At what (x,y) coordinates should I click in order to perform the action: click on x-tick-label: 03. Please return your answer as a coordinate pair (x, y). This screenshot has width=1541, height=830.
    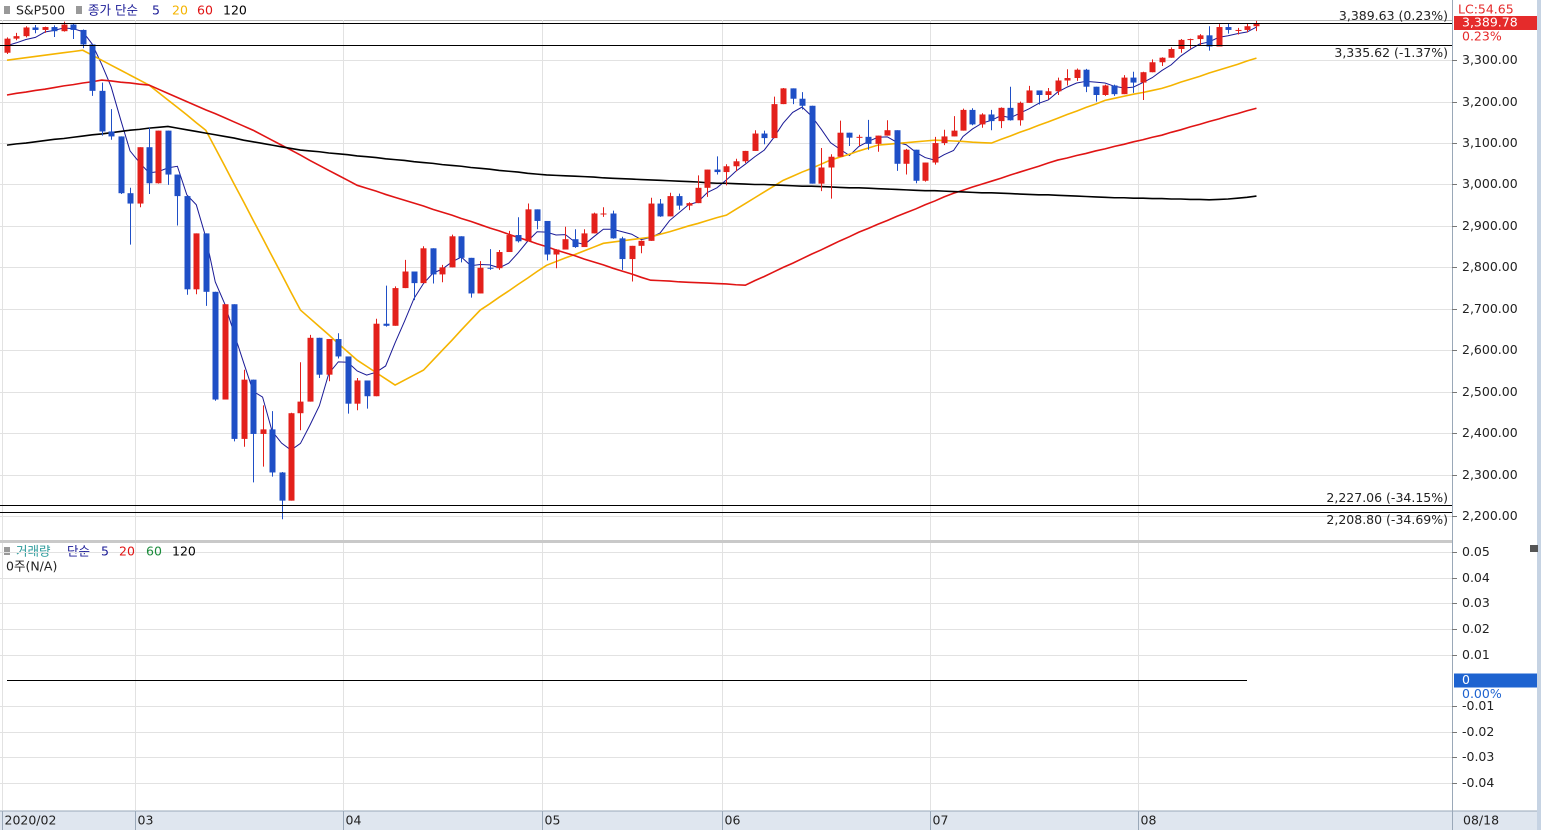
    Looking at the image, I should click on (146, 820).